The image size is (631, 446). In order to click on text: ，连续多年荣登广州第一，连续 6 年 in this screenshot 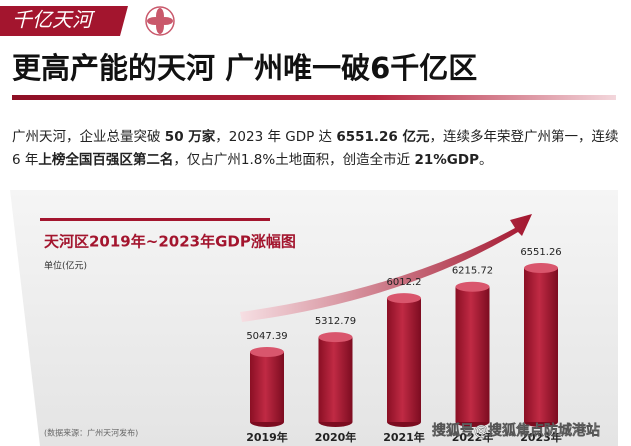, I will do `click(315, 148)`.